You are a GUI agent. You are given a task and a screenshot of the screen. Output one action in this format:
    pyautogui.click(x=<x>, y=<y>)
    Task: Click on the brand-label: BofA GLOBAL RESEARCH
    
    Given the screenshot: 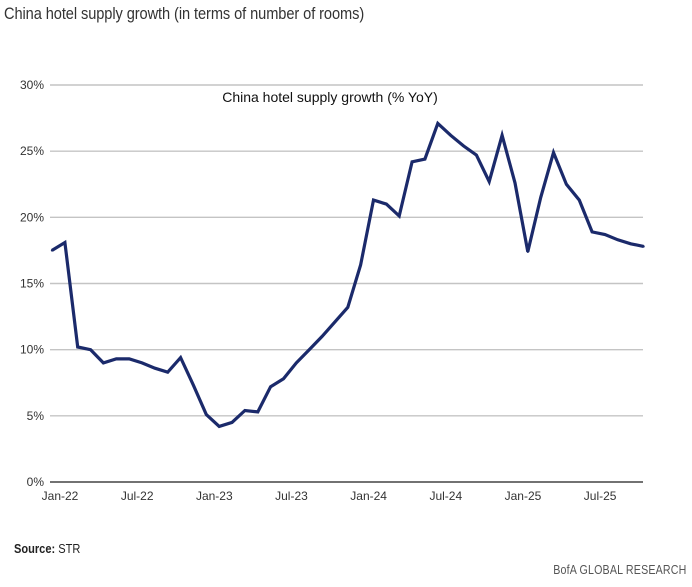 What is the action you would take?
    pyautogui.click(x=619, y=569)
    